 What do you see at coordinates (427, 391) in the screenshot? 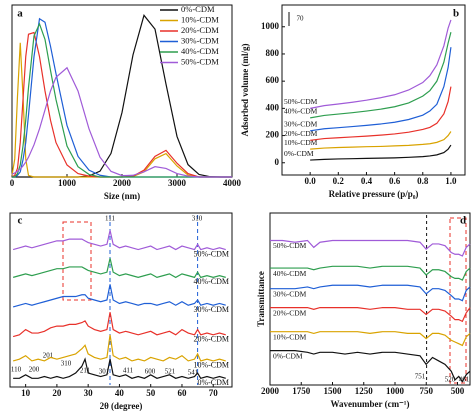
I see `x-tick-label: 750` at bounding box center [427, 391].